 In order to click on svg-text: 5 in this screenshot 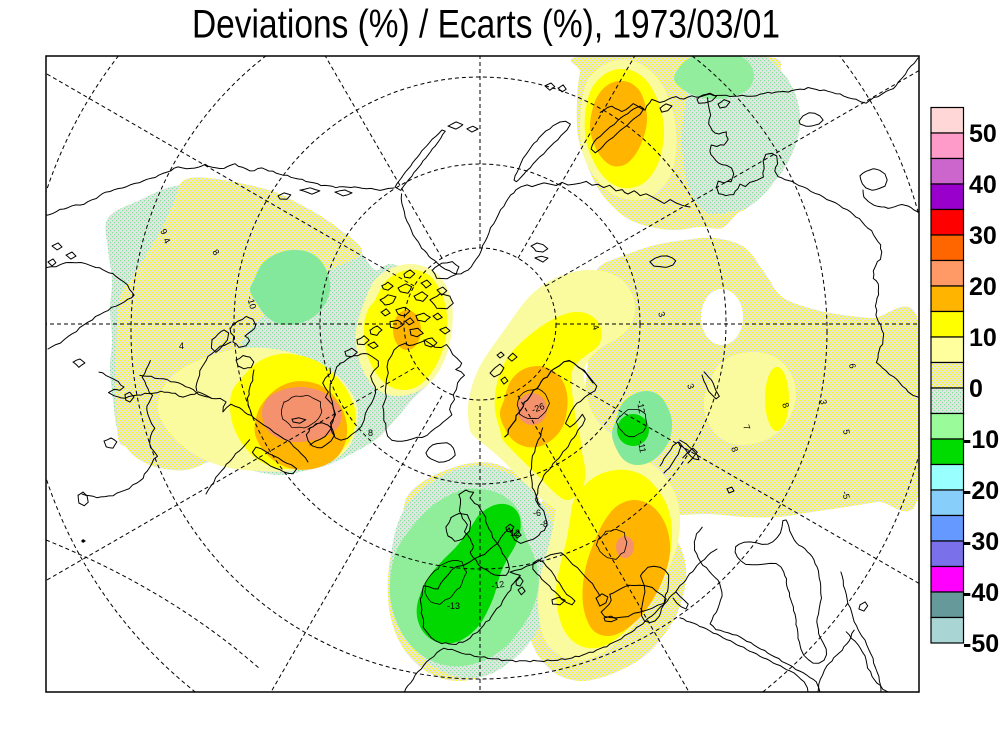, I will do `click(846, 432)`.